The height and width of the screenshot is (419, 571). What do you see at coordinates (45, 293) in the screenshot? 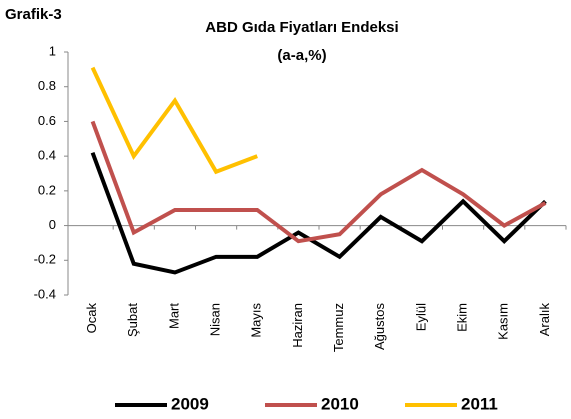
I see `y-tick-label: -0.4` at bounding box center [45, 293].